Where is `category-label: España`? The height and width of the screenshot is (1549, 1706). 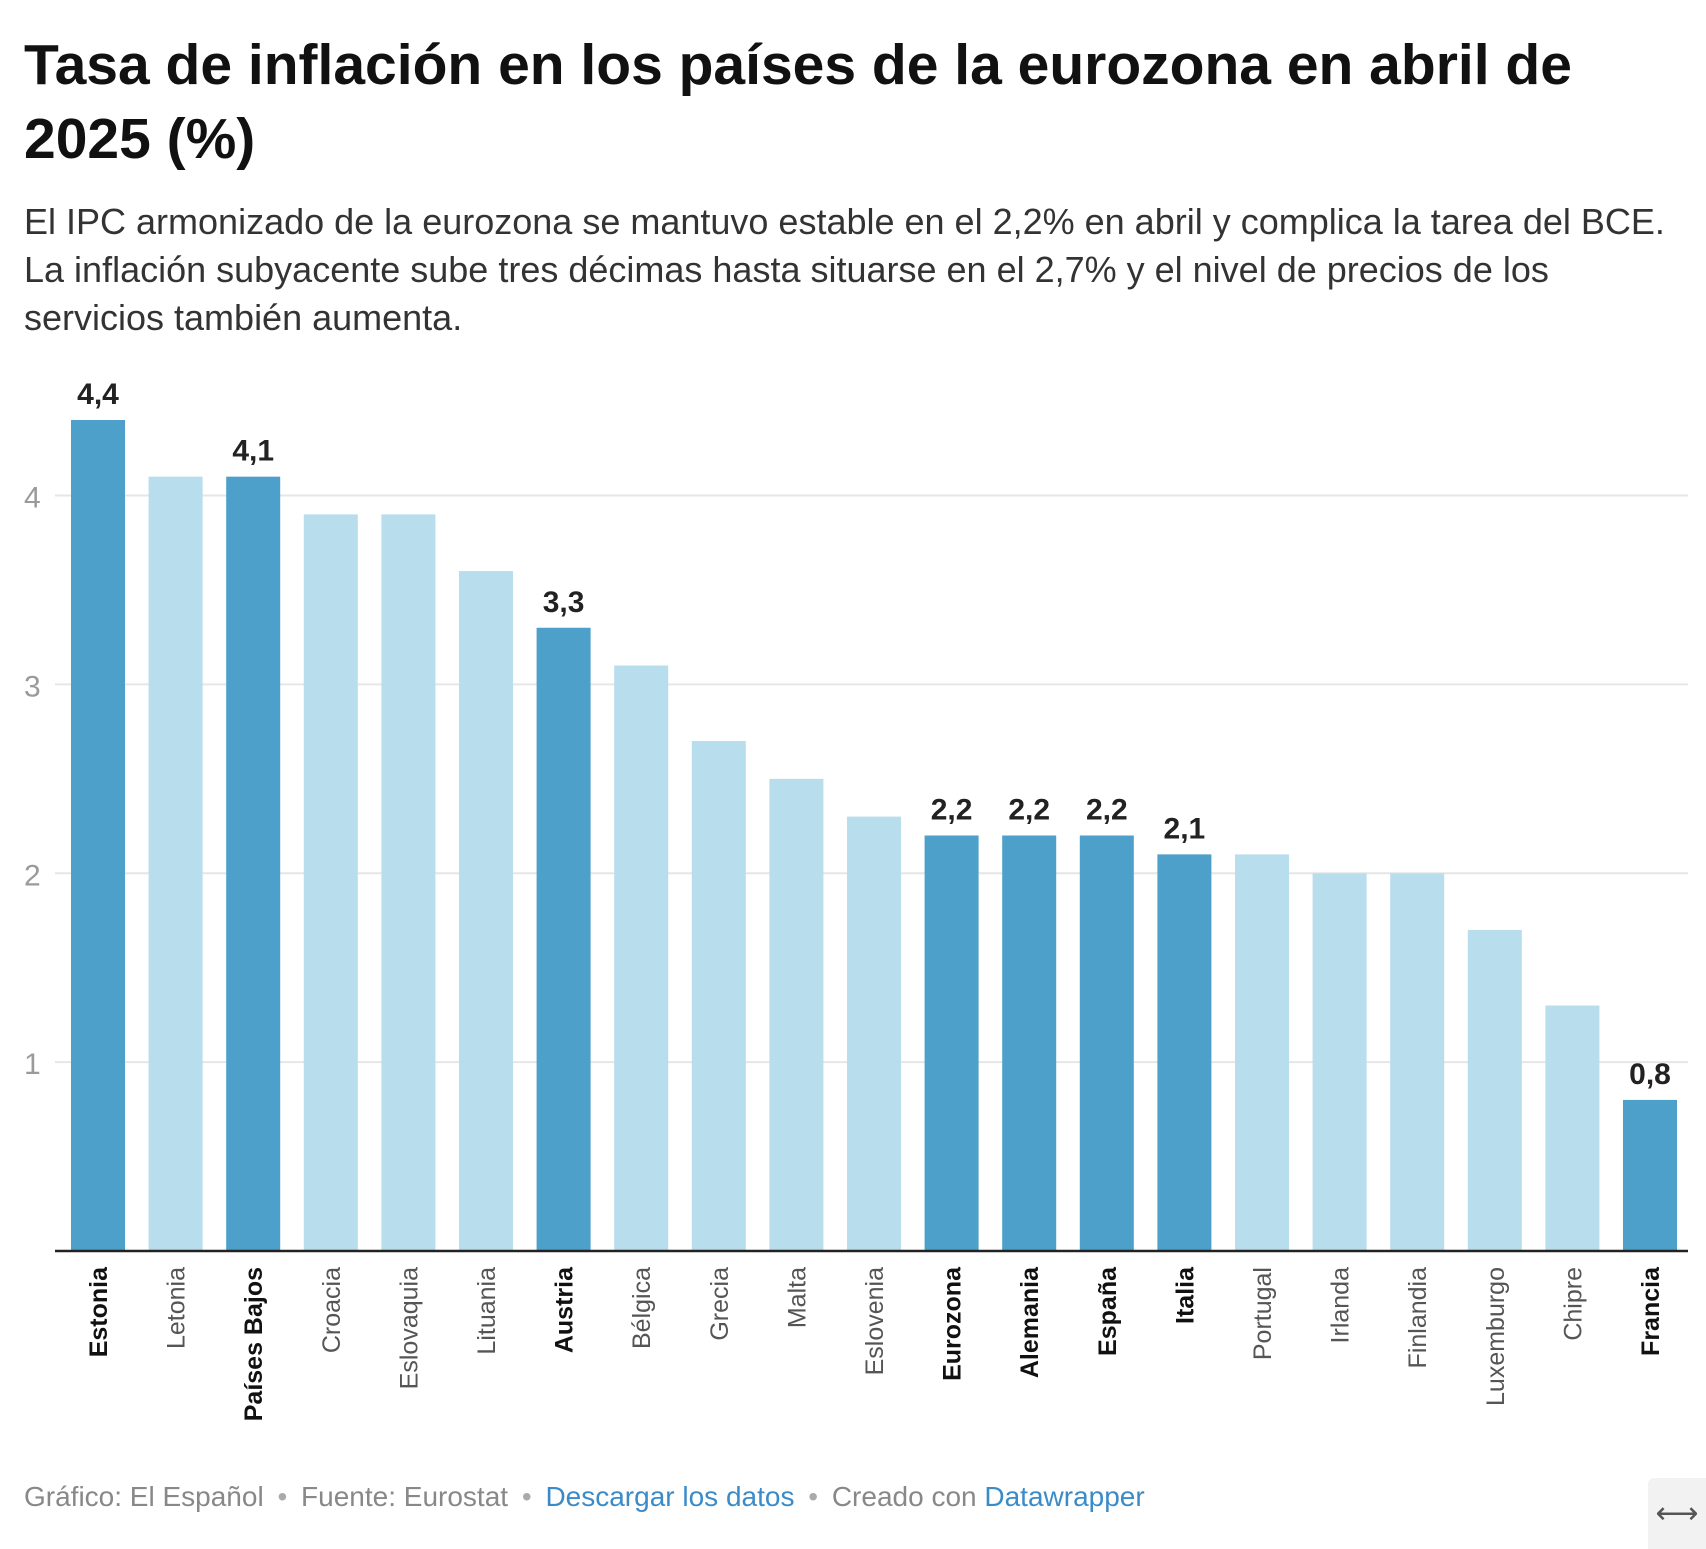
category-label: España is located at coordinates (1108, 1311).